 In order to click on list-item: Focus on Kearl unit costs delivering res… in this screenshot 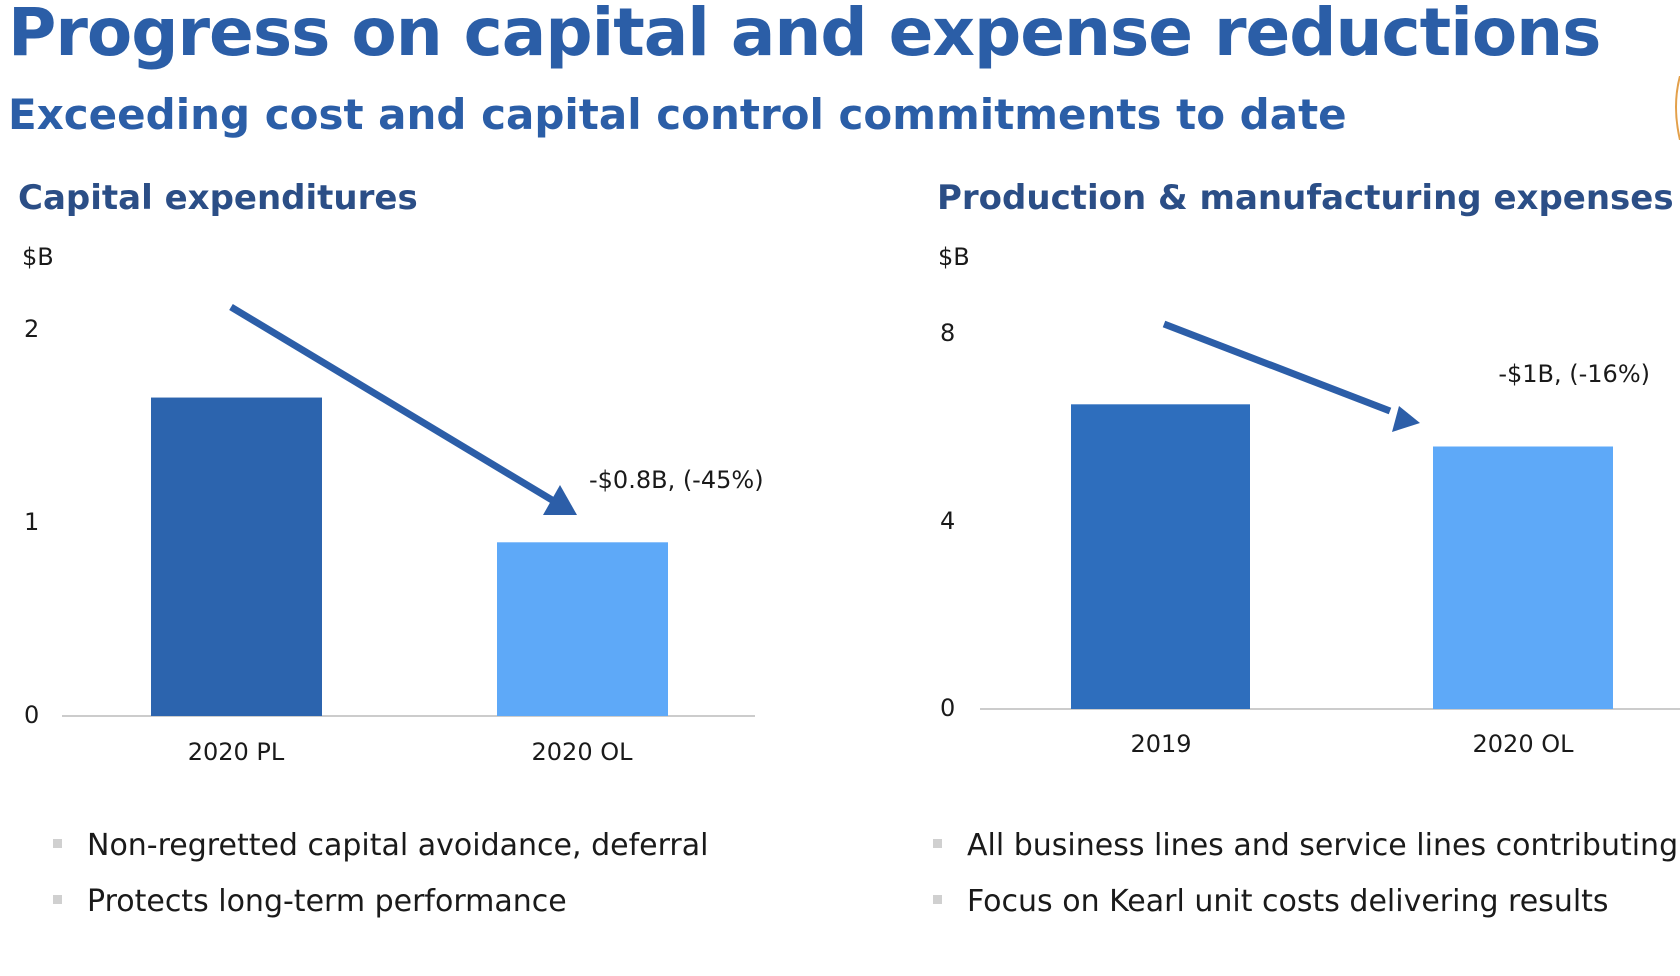, I will do `click(1305, 902)`.